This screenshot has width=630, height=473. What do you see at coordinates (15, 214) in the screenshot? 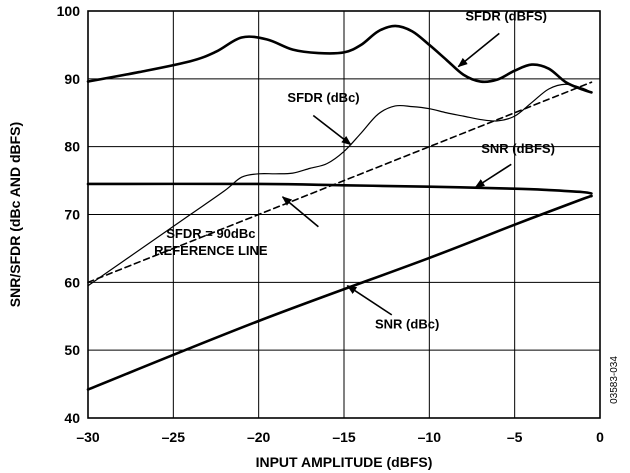
I see `y-axis-label: SNR/SFDR (dBc AND dBFS)` at bounding box center [15, 214].